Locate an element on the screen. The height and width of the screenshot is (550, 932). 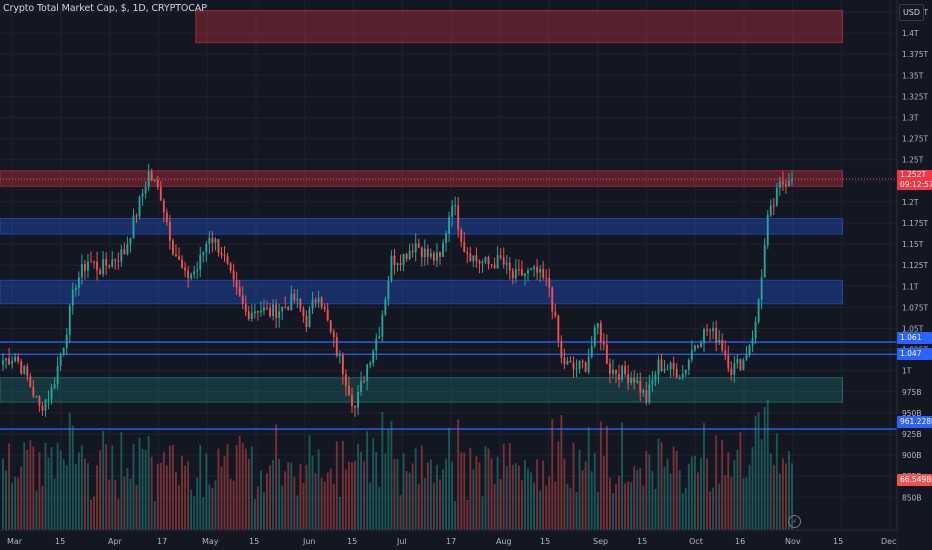
y-tick-label: 1.25T is located at coordinates (913, 160).